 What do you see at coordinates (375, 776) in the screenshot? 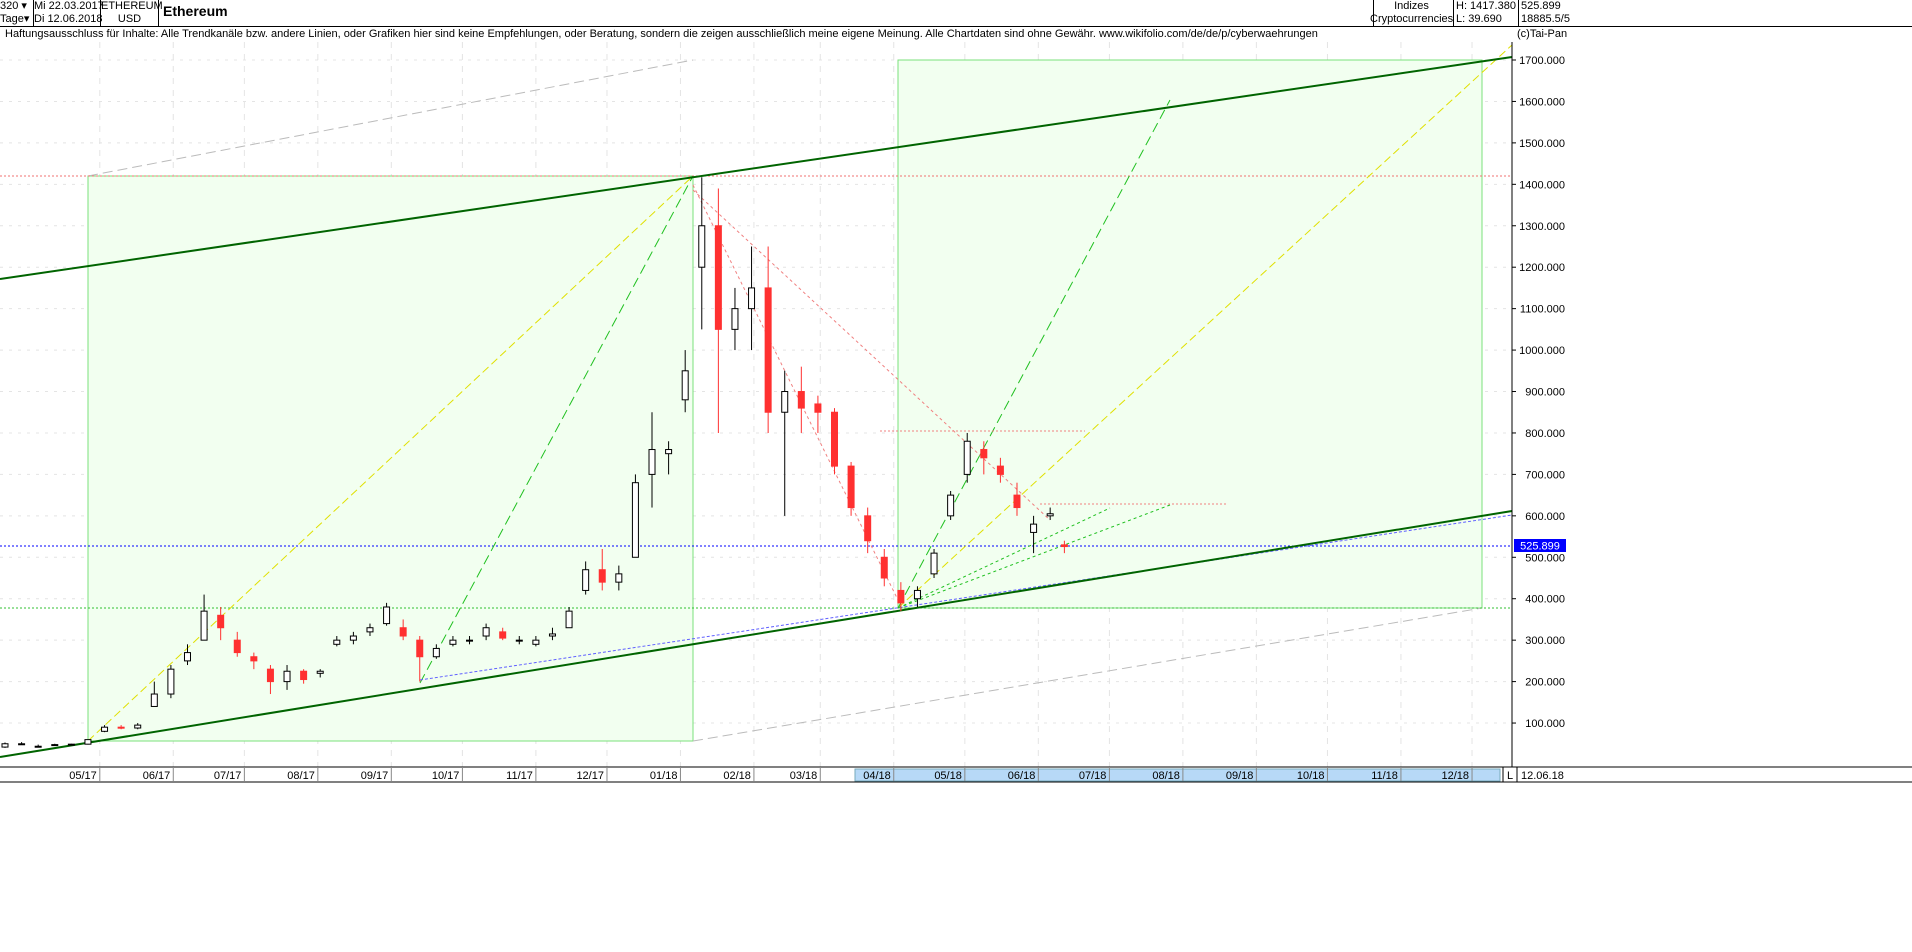
I see `x-tick-label: 09/17` at bounding box center [375, 776].